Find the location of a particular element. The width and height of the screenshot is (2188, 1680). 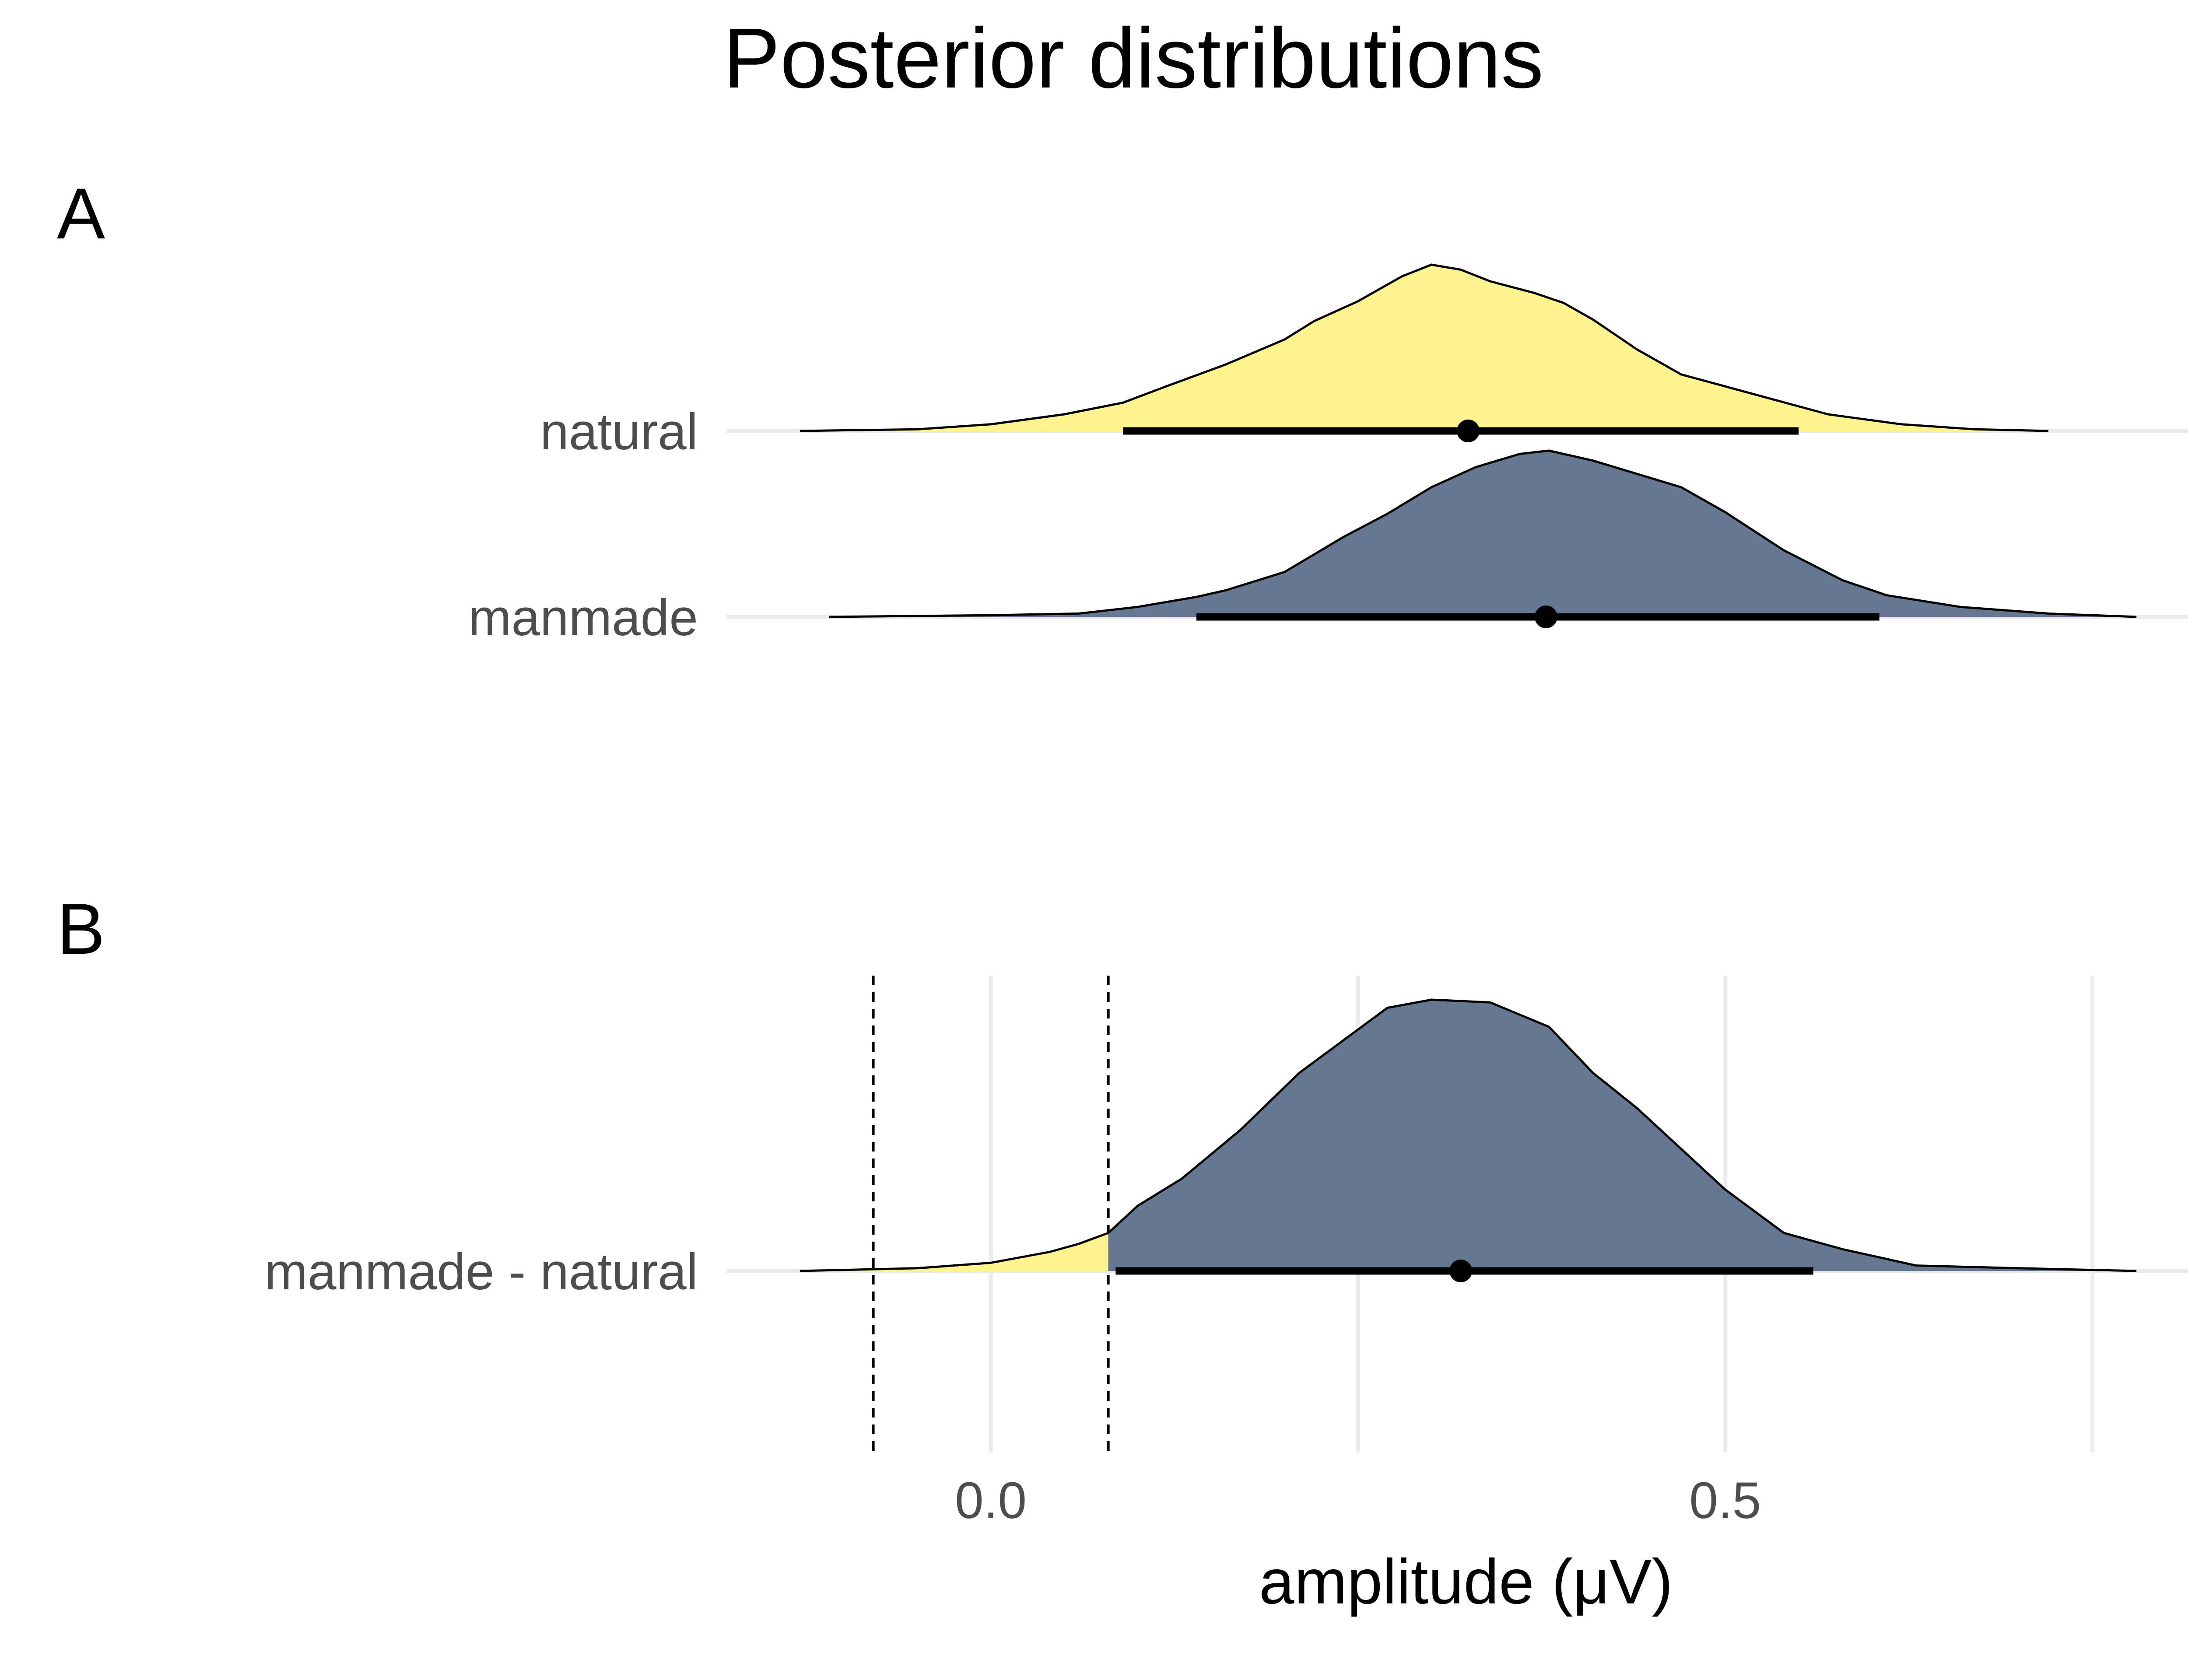

x-tick-label: 0.0 is located at coordinates (991, 1501).